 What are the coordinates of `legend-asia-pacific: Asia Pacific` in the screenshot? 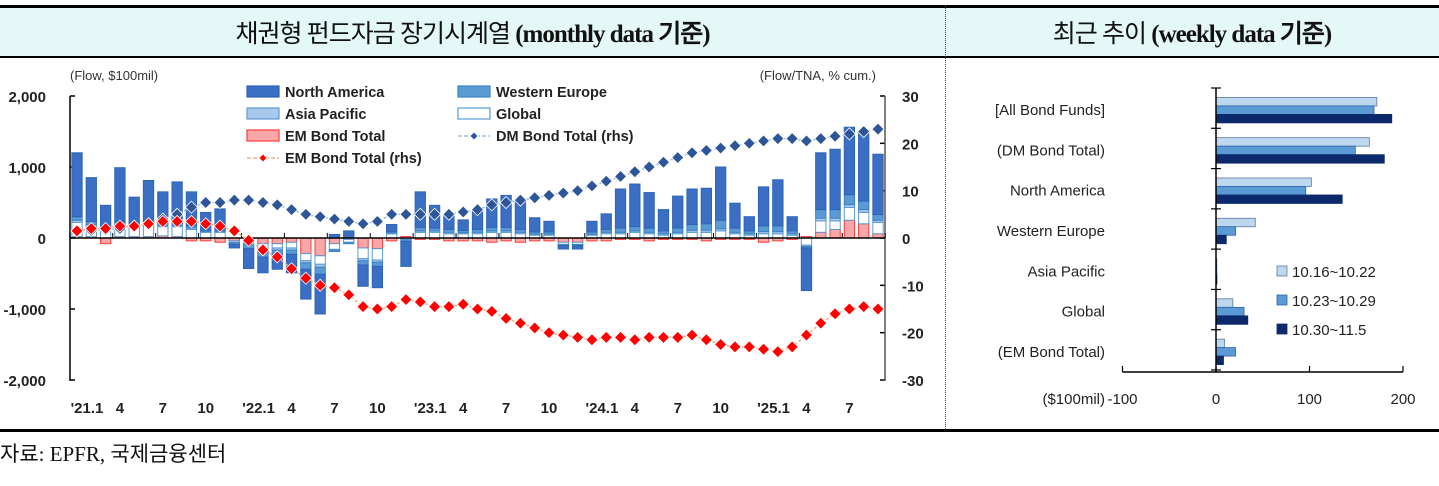 It's located at (306, 115).